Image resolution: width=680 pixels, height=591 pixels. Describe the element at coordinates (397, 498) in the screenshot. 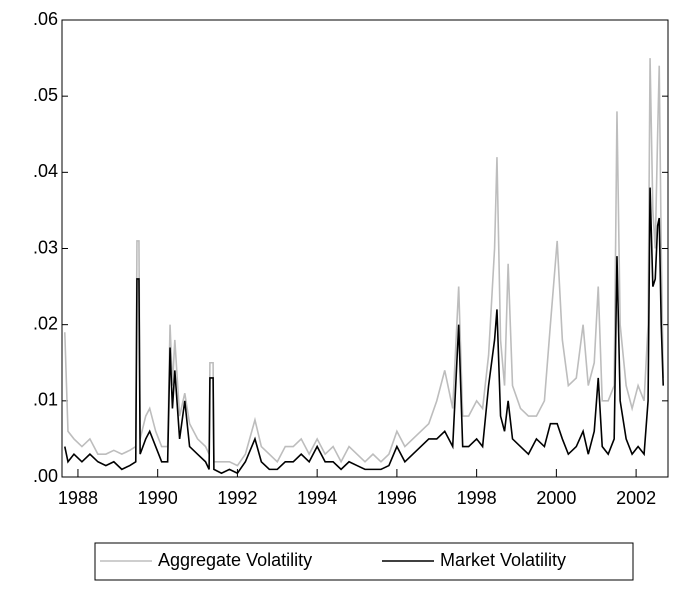

I see `x-tick-label: 1996` at that location.